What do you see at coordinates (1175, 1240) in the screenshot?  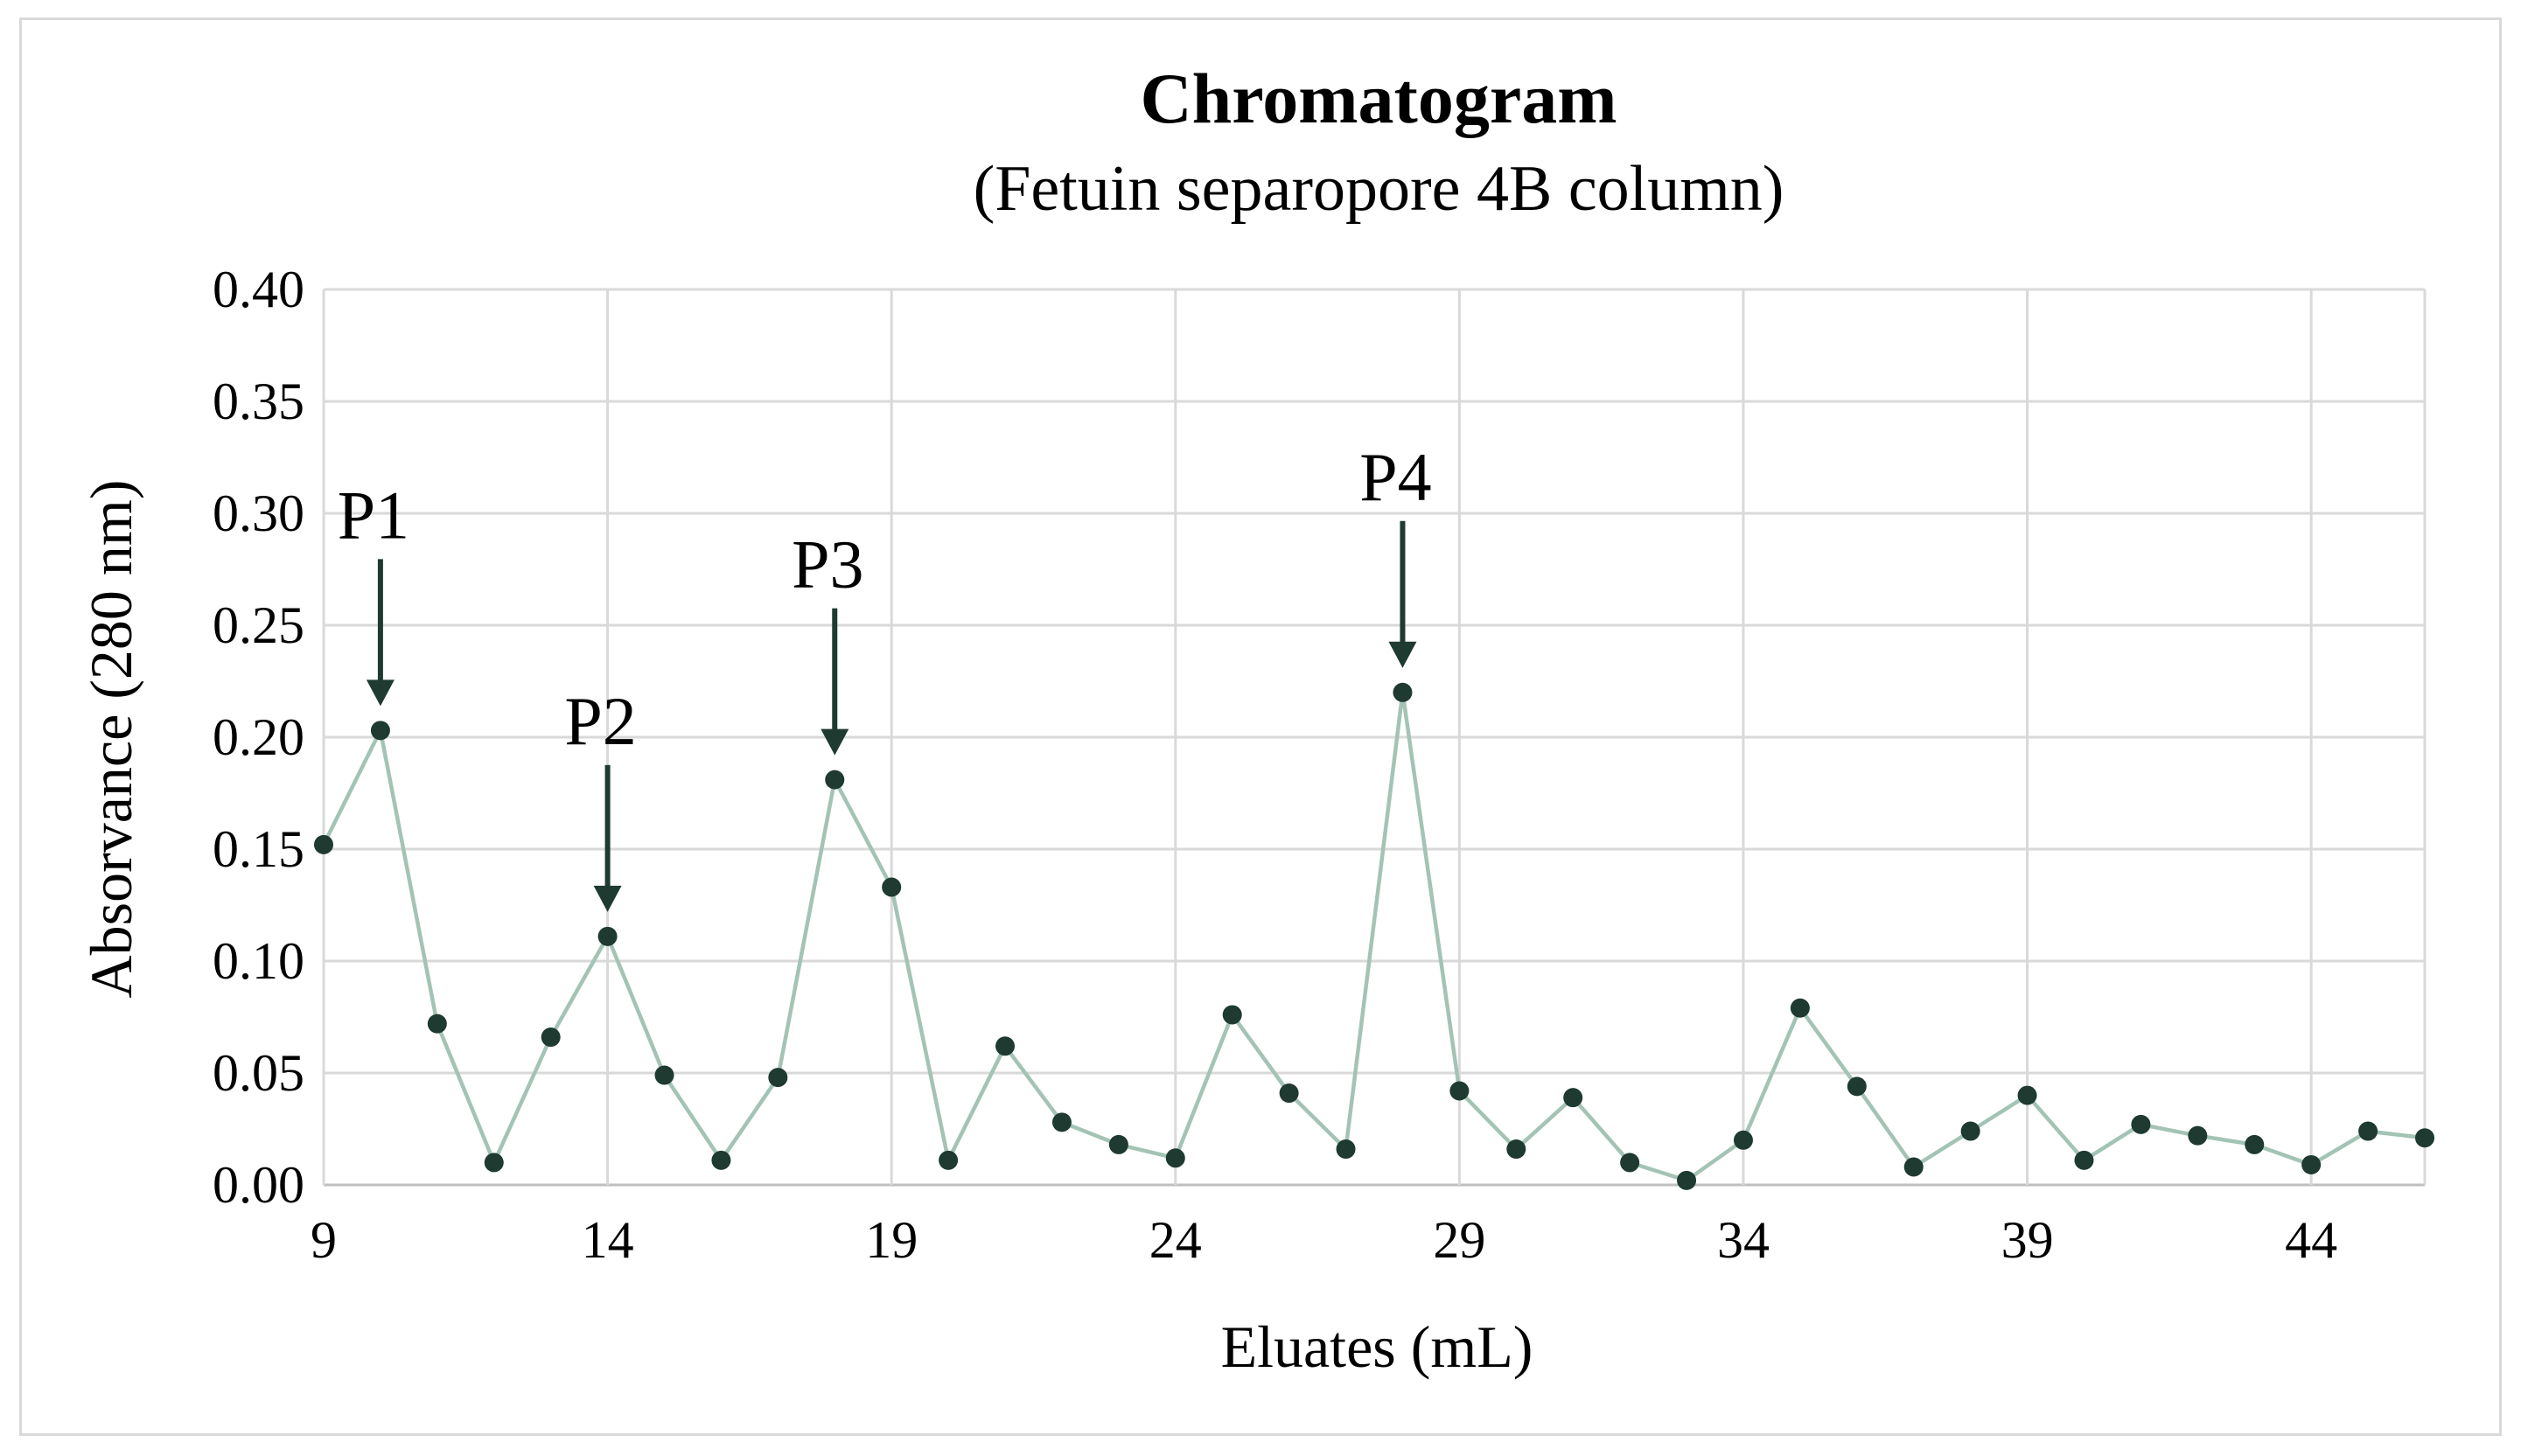 I see `x-tick-label: 24` at bounding box center [1175, 1240].